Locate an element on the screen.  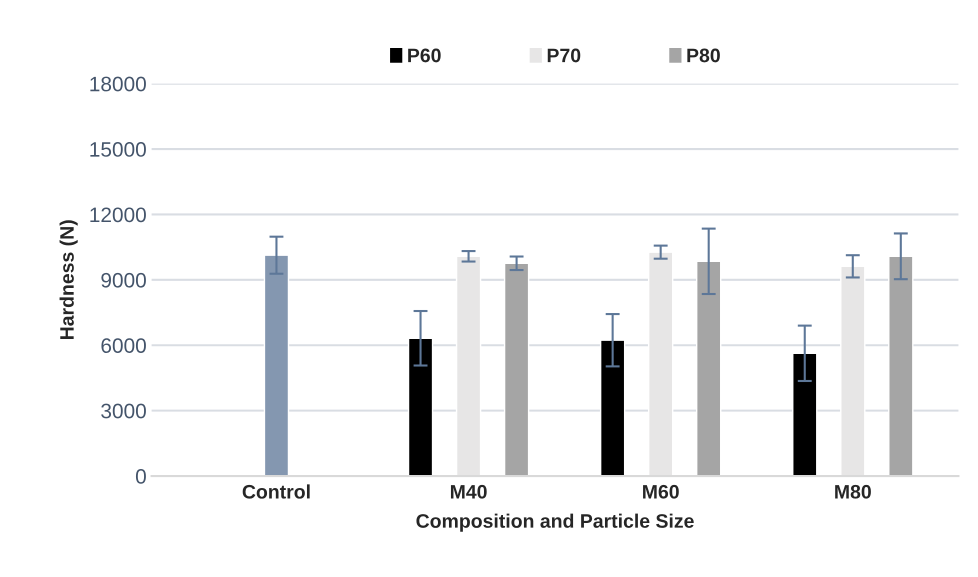
x-tick-label: M80 is located at coordinates (853, 491).